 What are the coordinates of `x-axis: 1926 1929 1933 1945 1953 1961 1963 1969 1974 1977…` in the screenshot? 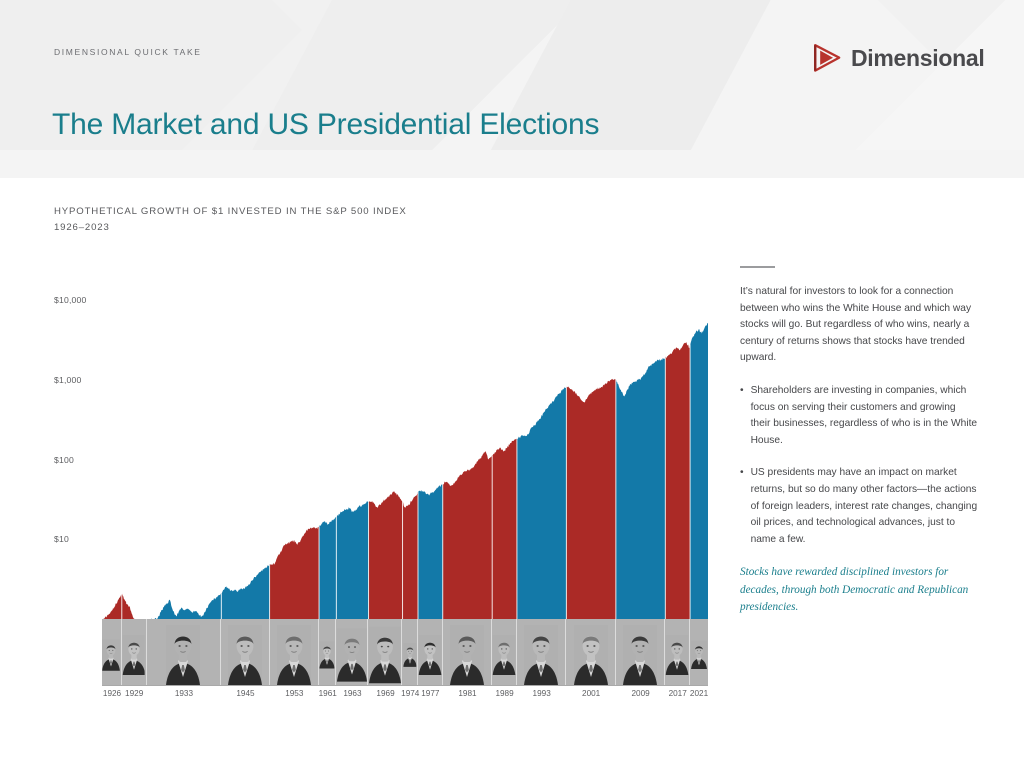 It's located at (405, 698).